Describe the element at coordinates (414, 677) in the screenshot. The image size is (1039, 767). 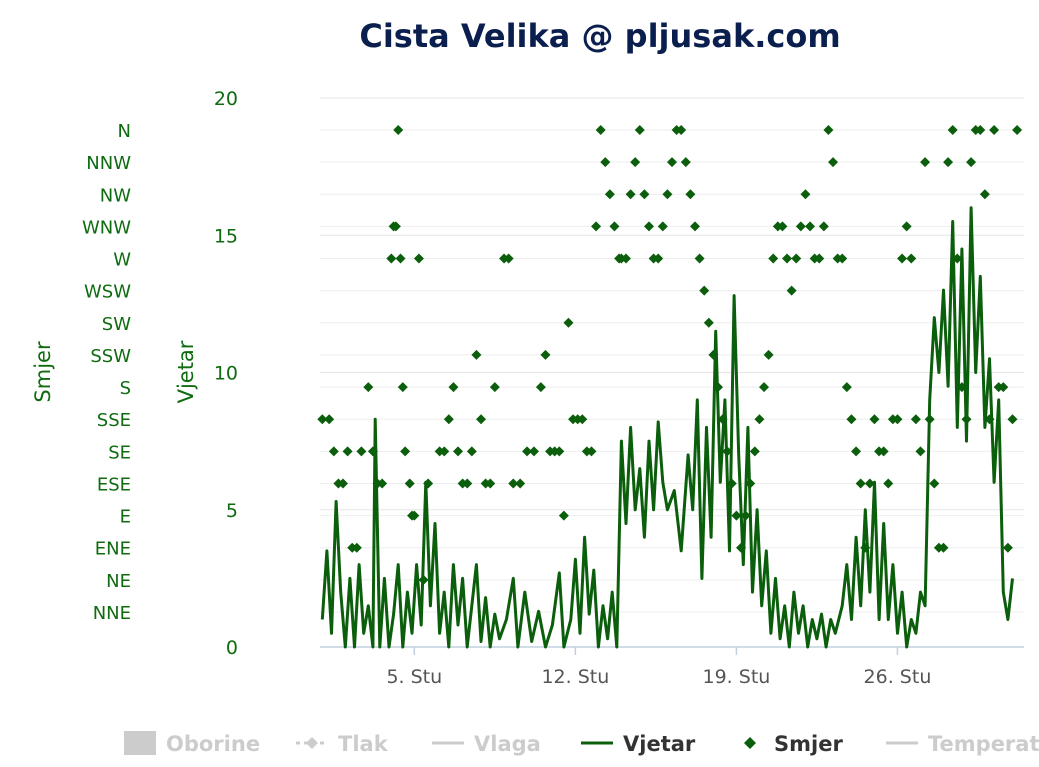
I see `x-tick-label: 5. Stu` at that location.